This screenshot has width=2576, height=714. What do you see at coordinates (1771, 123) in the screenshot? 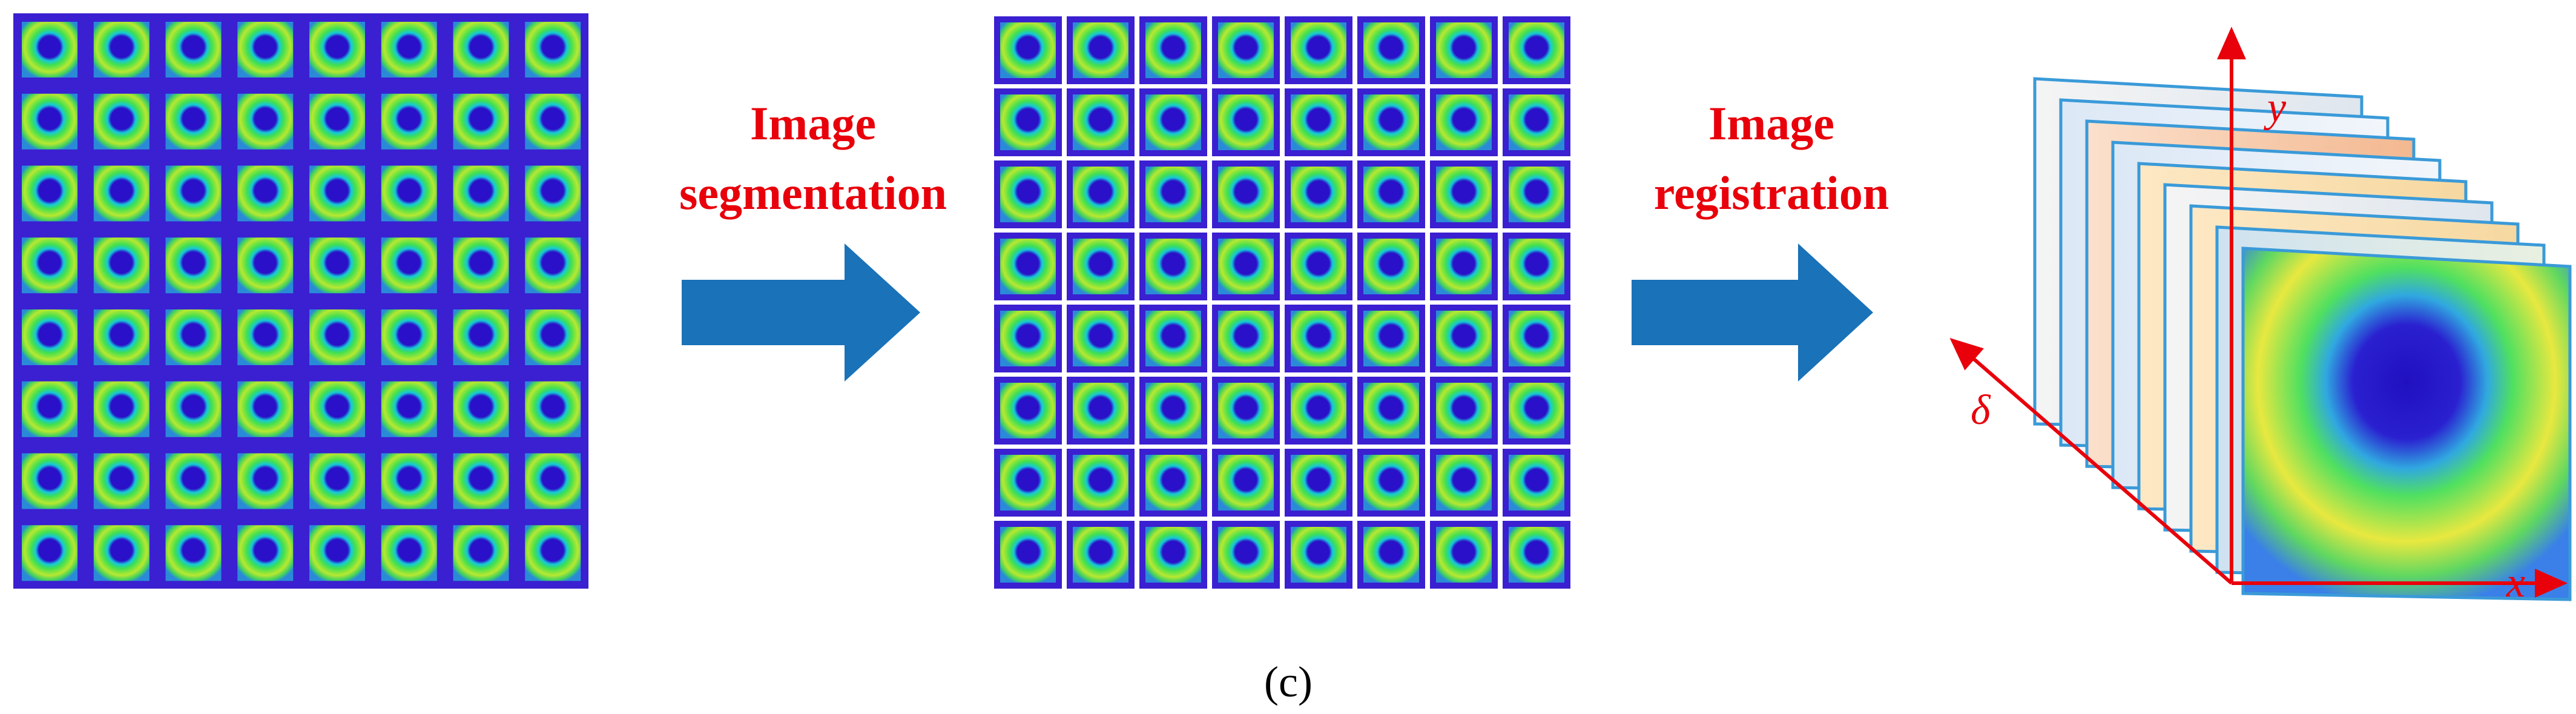
I see `step-label: Image` at bounding box center [1771, 123].